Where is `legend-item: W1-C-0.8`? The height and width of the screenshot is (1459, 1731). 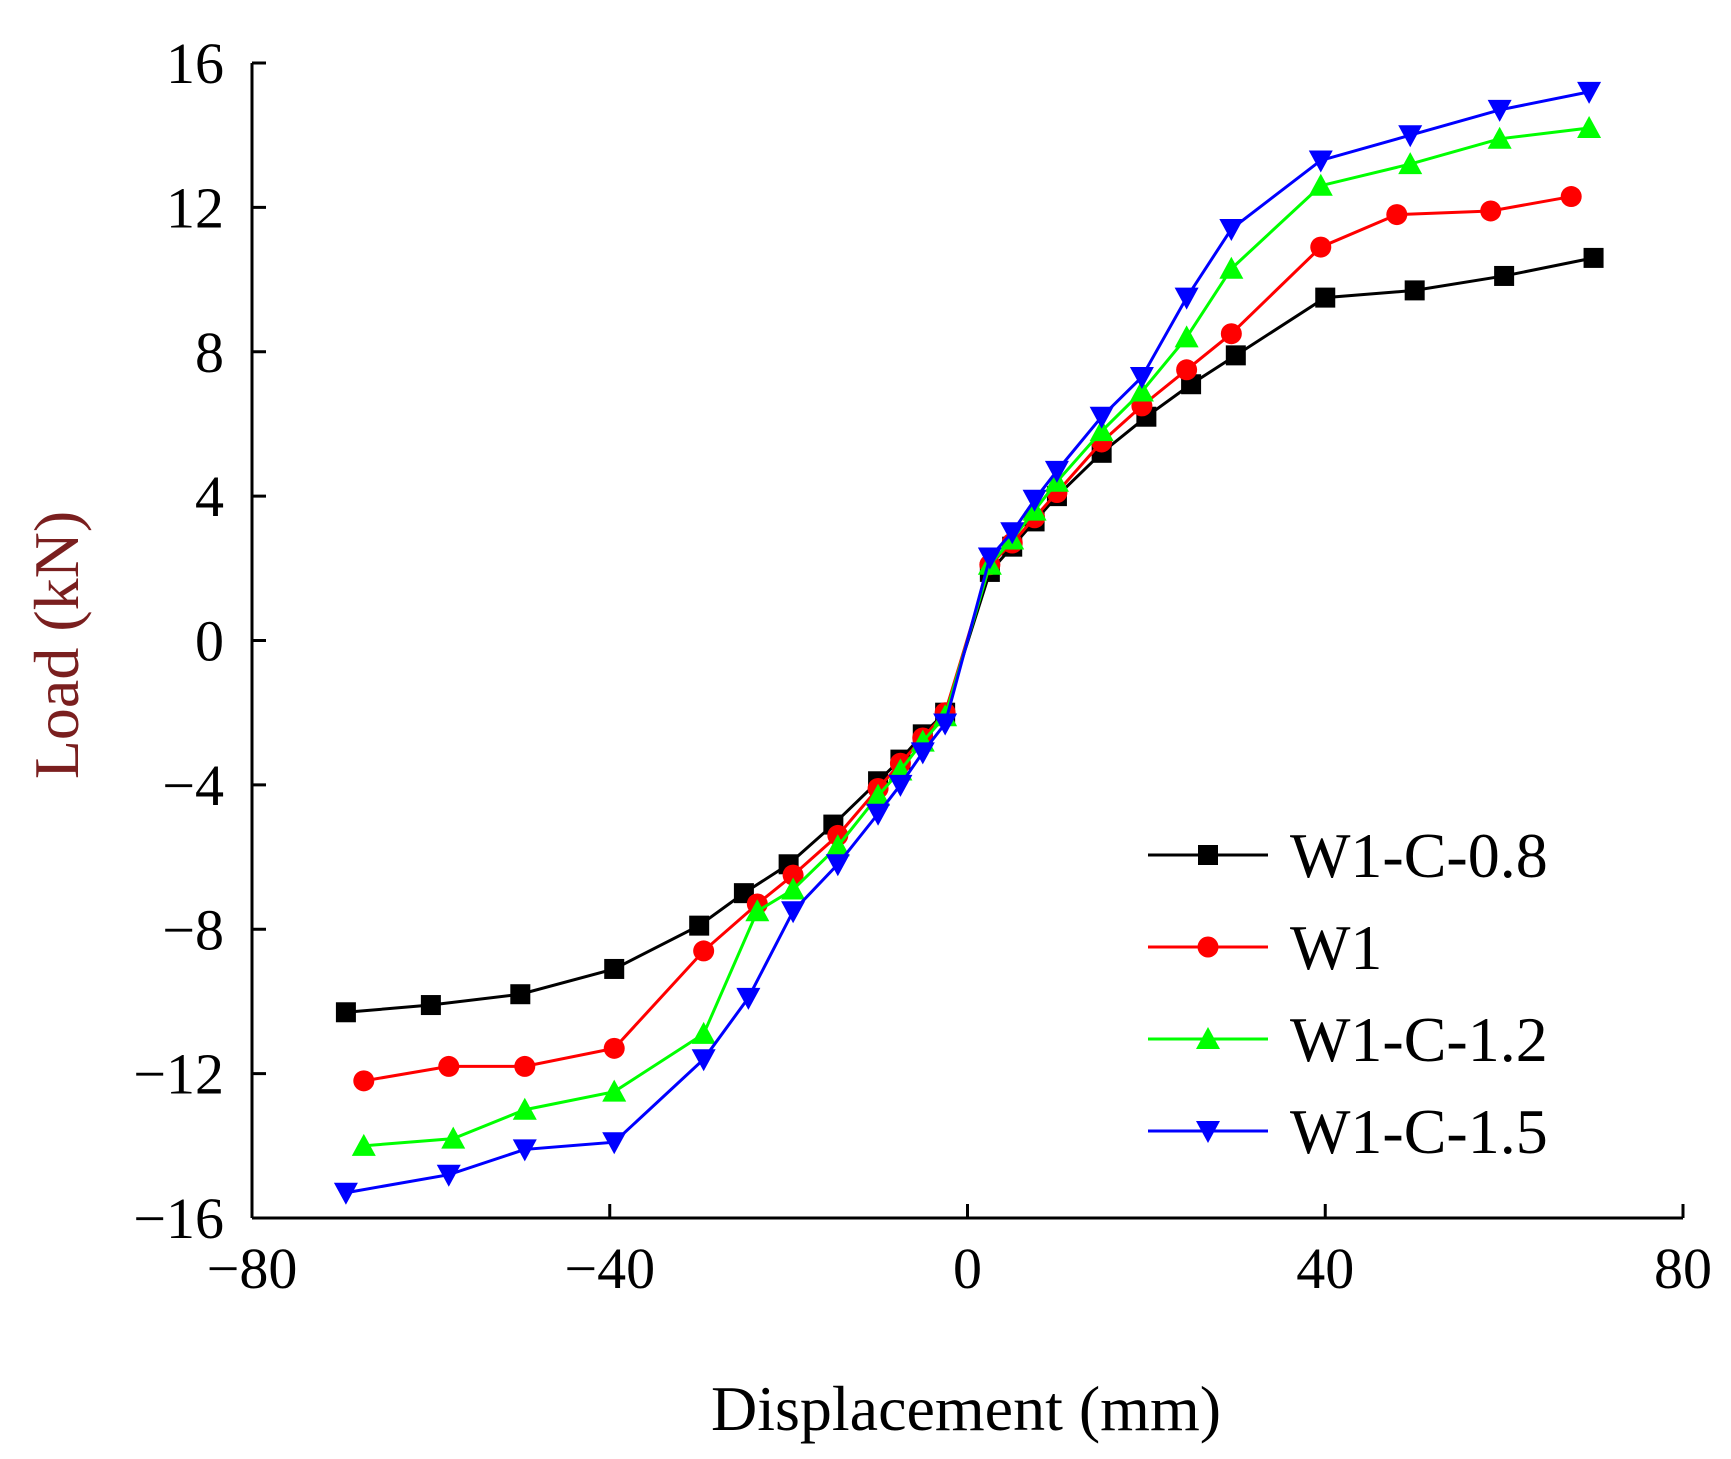 legend-item: W1-C-0.8 is located at coordinates (1348, 855).